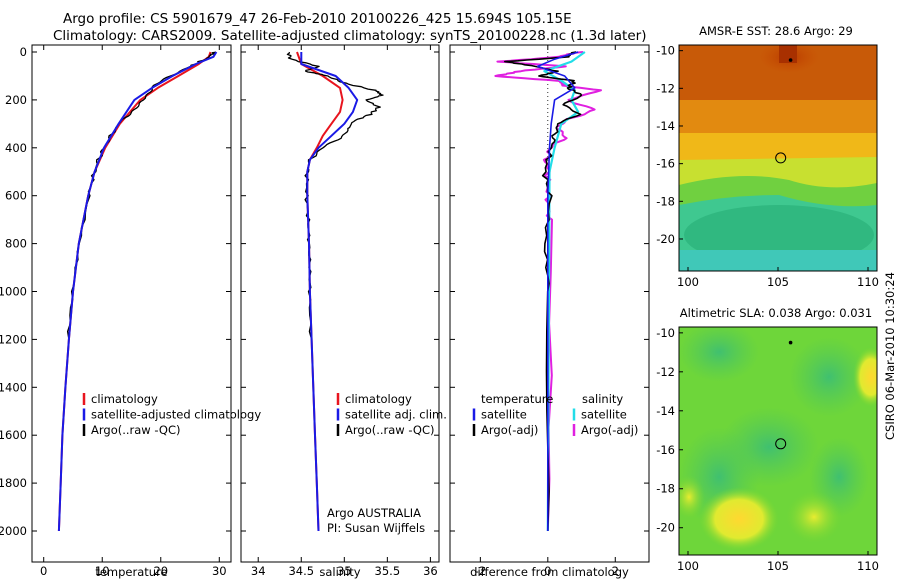 This screenshot has width=900, height=580. Describe the element at coordinates (557, 291) in the screenshot. I see `series-temperature-satellite` at that location.